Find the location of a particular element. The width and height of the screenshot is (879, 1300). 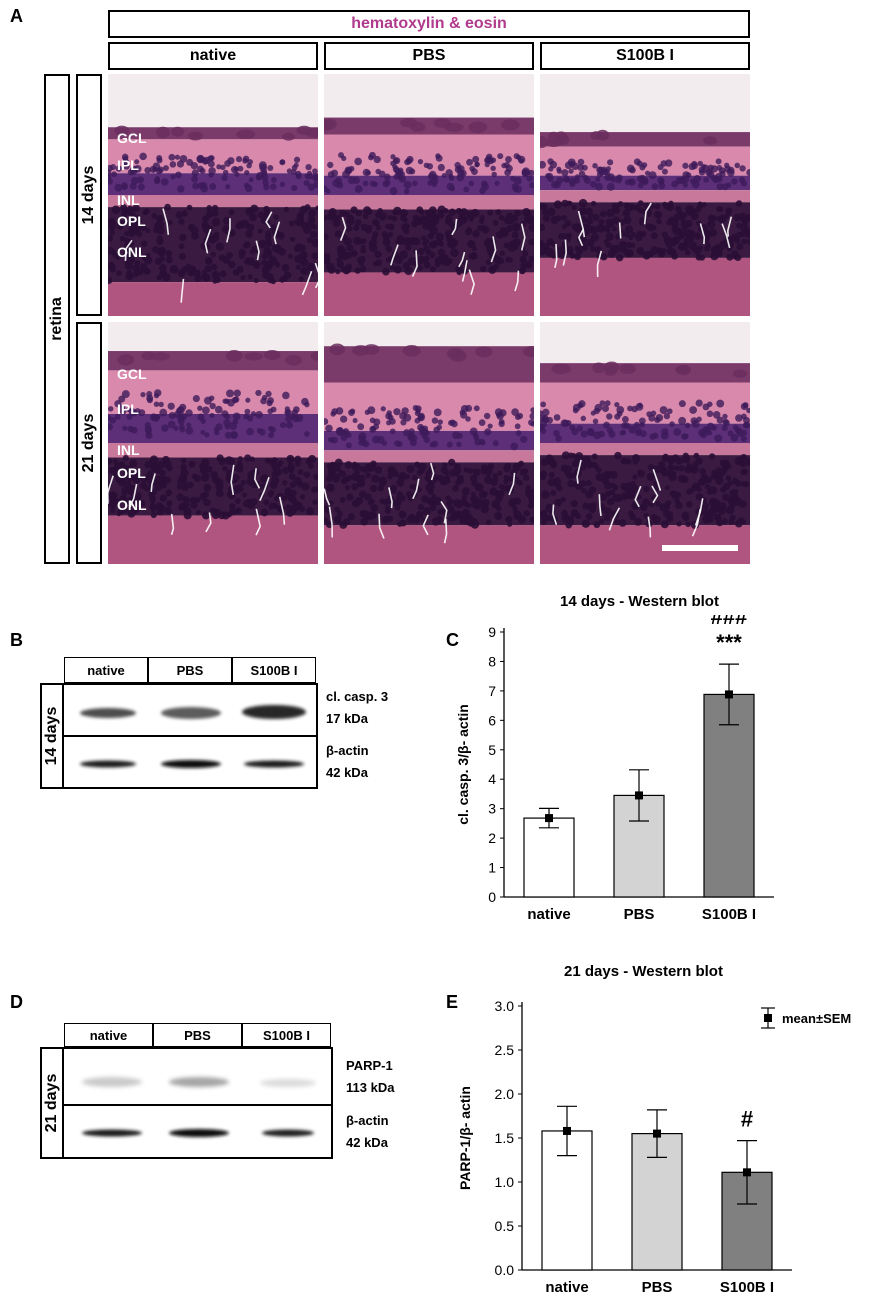

blot-d-band1-size: 113 kDa is located at coordinates (370, 1087).